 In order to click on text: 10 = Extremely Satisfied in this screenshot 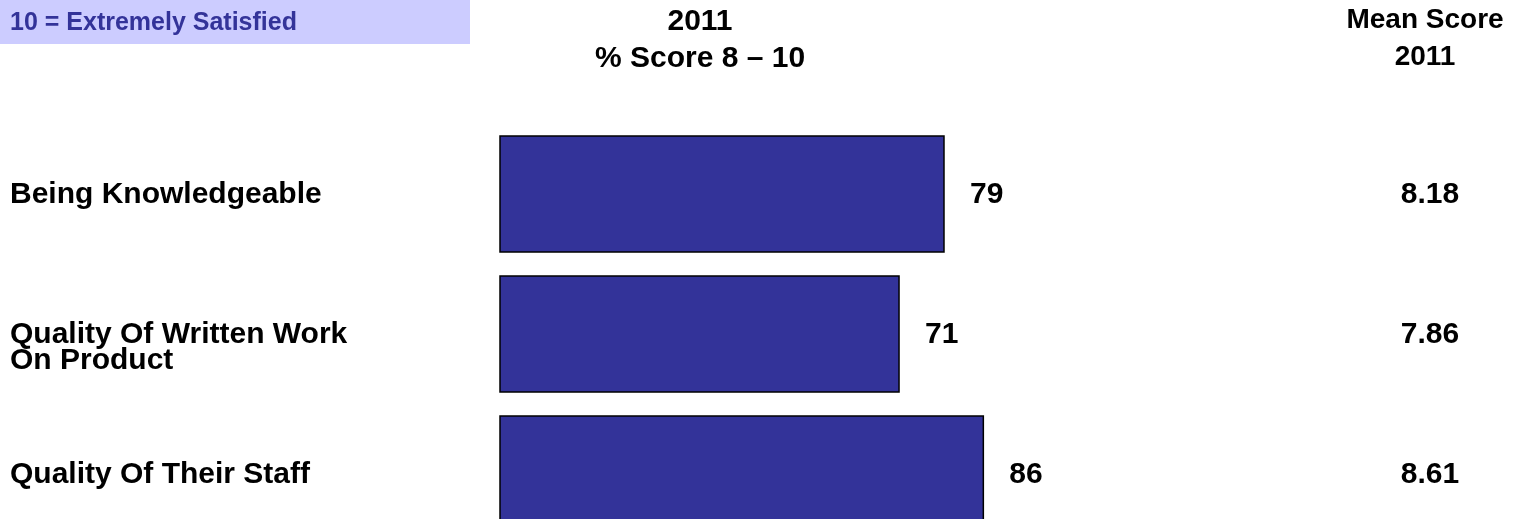, I will do `click(153, 21)`.